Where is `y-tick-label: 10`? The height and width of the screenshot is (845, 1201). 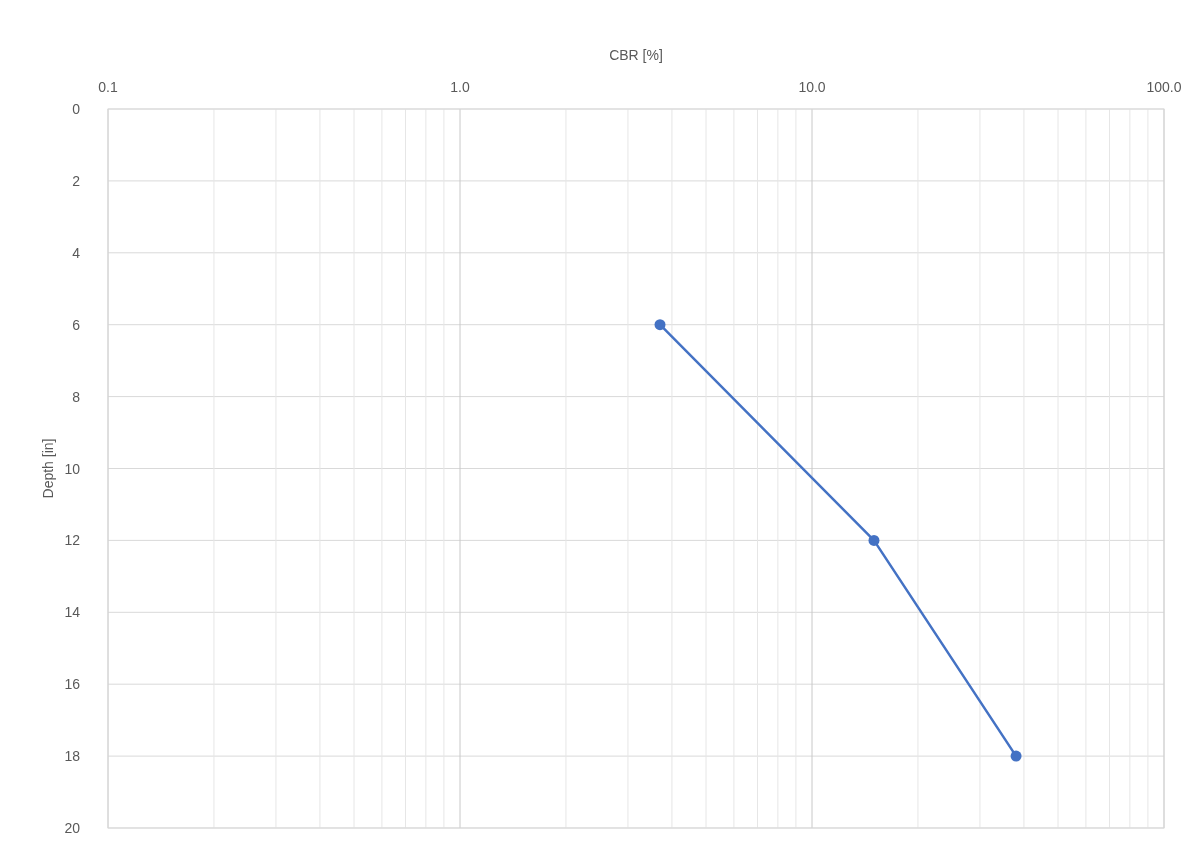
y-tick-label: 10 is located at coordinates (72, 468).